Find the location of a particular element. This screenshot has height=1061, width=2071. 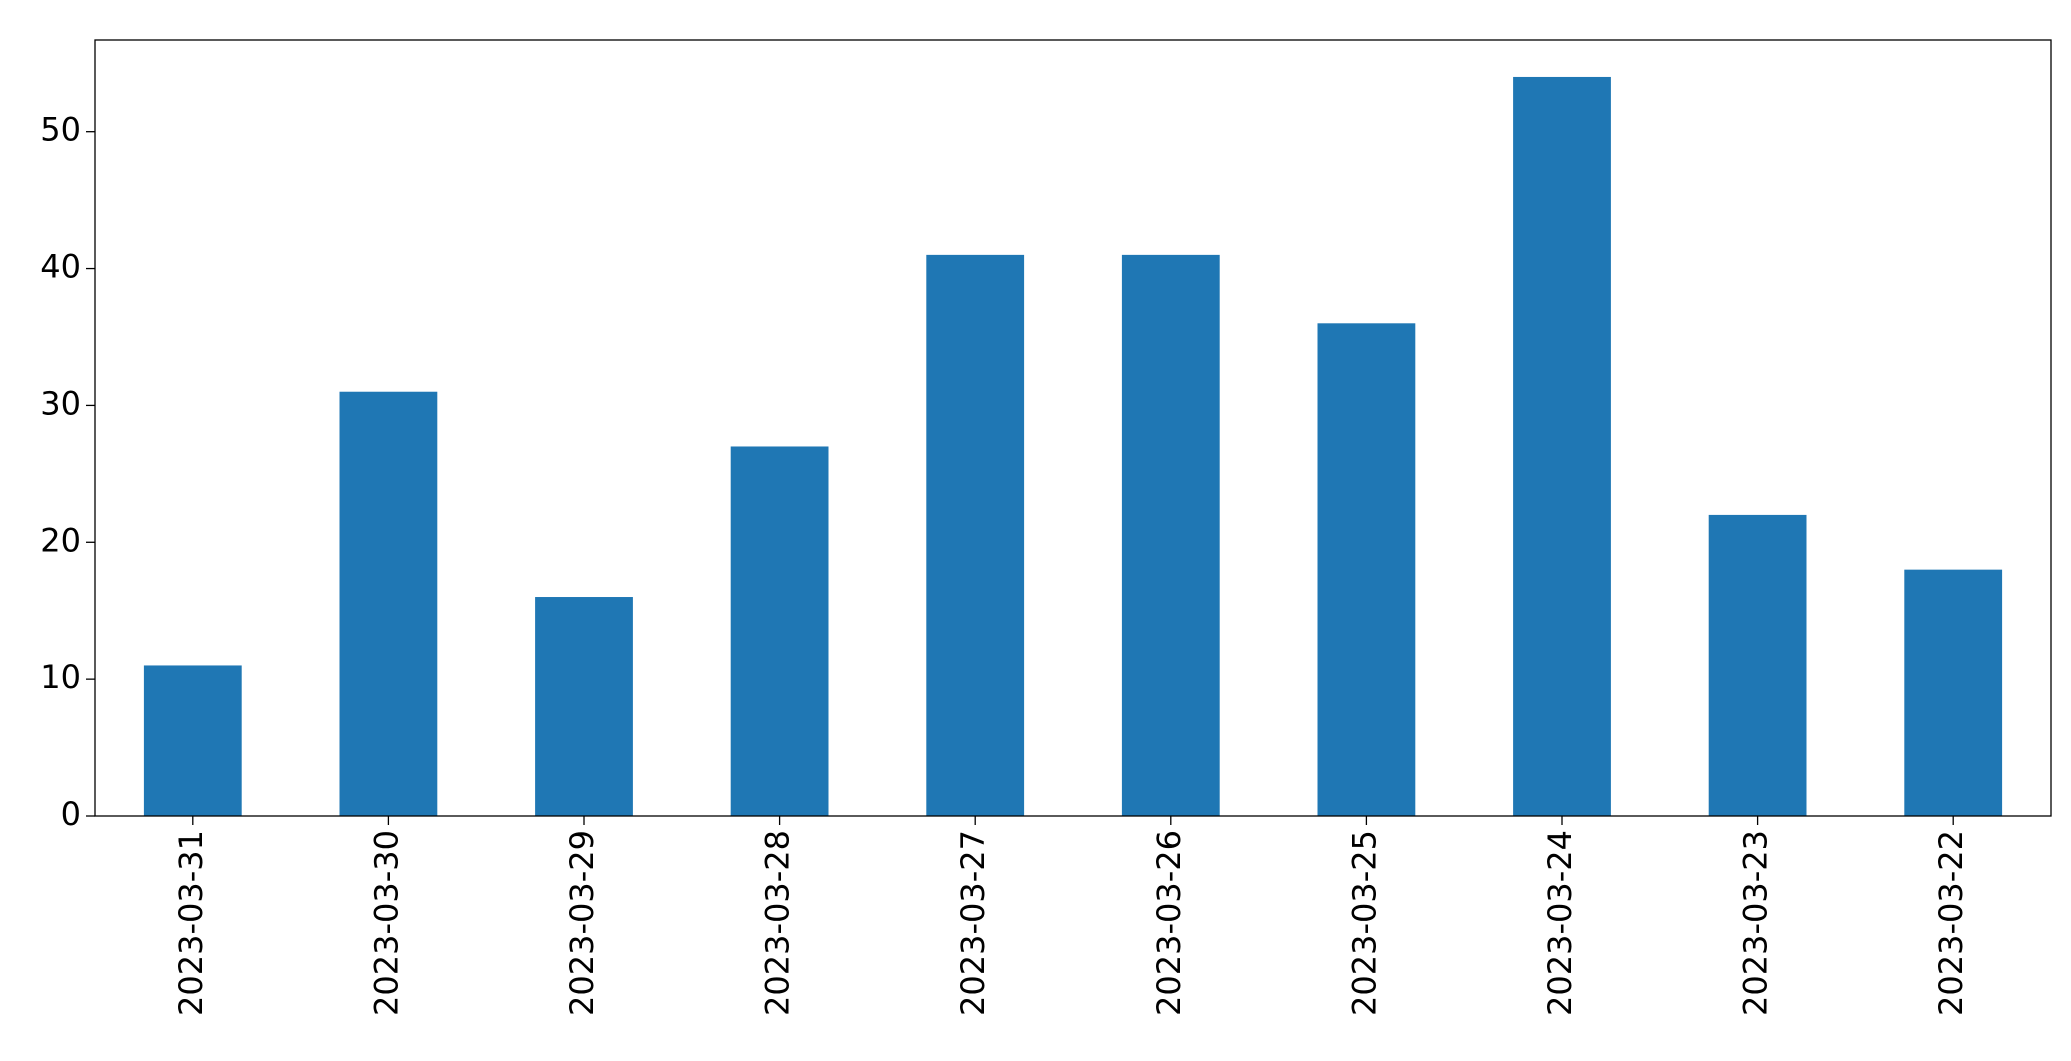

y-tick-label: 0 is located at coordinates (71, 814).